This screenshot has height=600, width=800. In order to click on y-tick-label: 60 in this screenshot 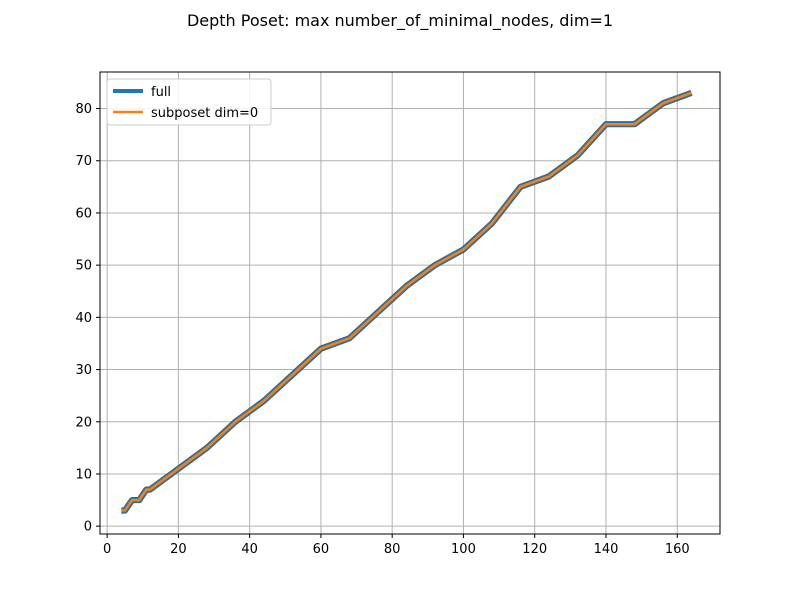, I will do `click(83, 213)`.